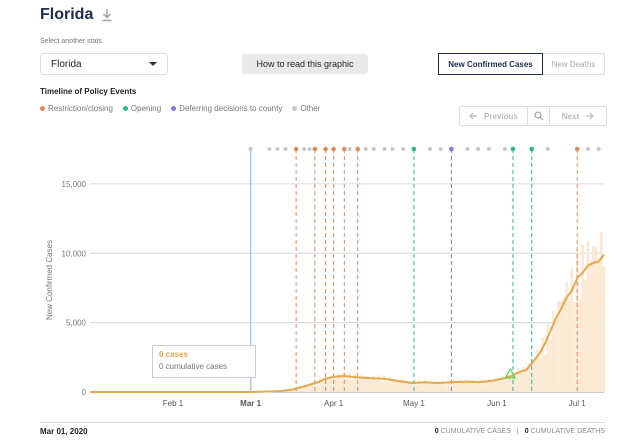 Image resolution: width=640 pixels, height=443 pixels. What do you see at coordinates (590, 116) in the screenshot?
I see `arrow-right-icon` at bounding box center [590, 116].